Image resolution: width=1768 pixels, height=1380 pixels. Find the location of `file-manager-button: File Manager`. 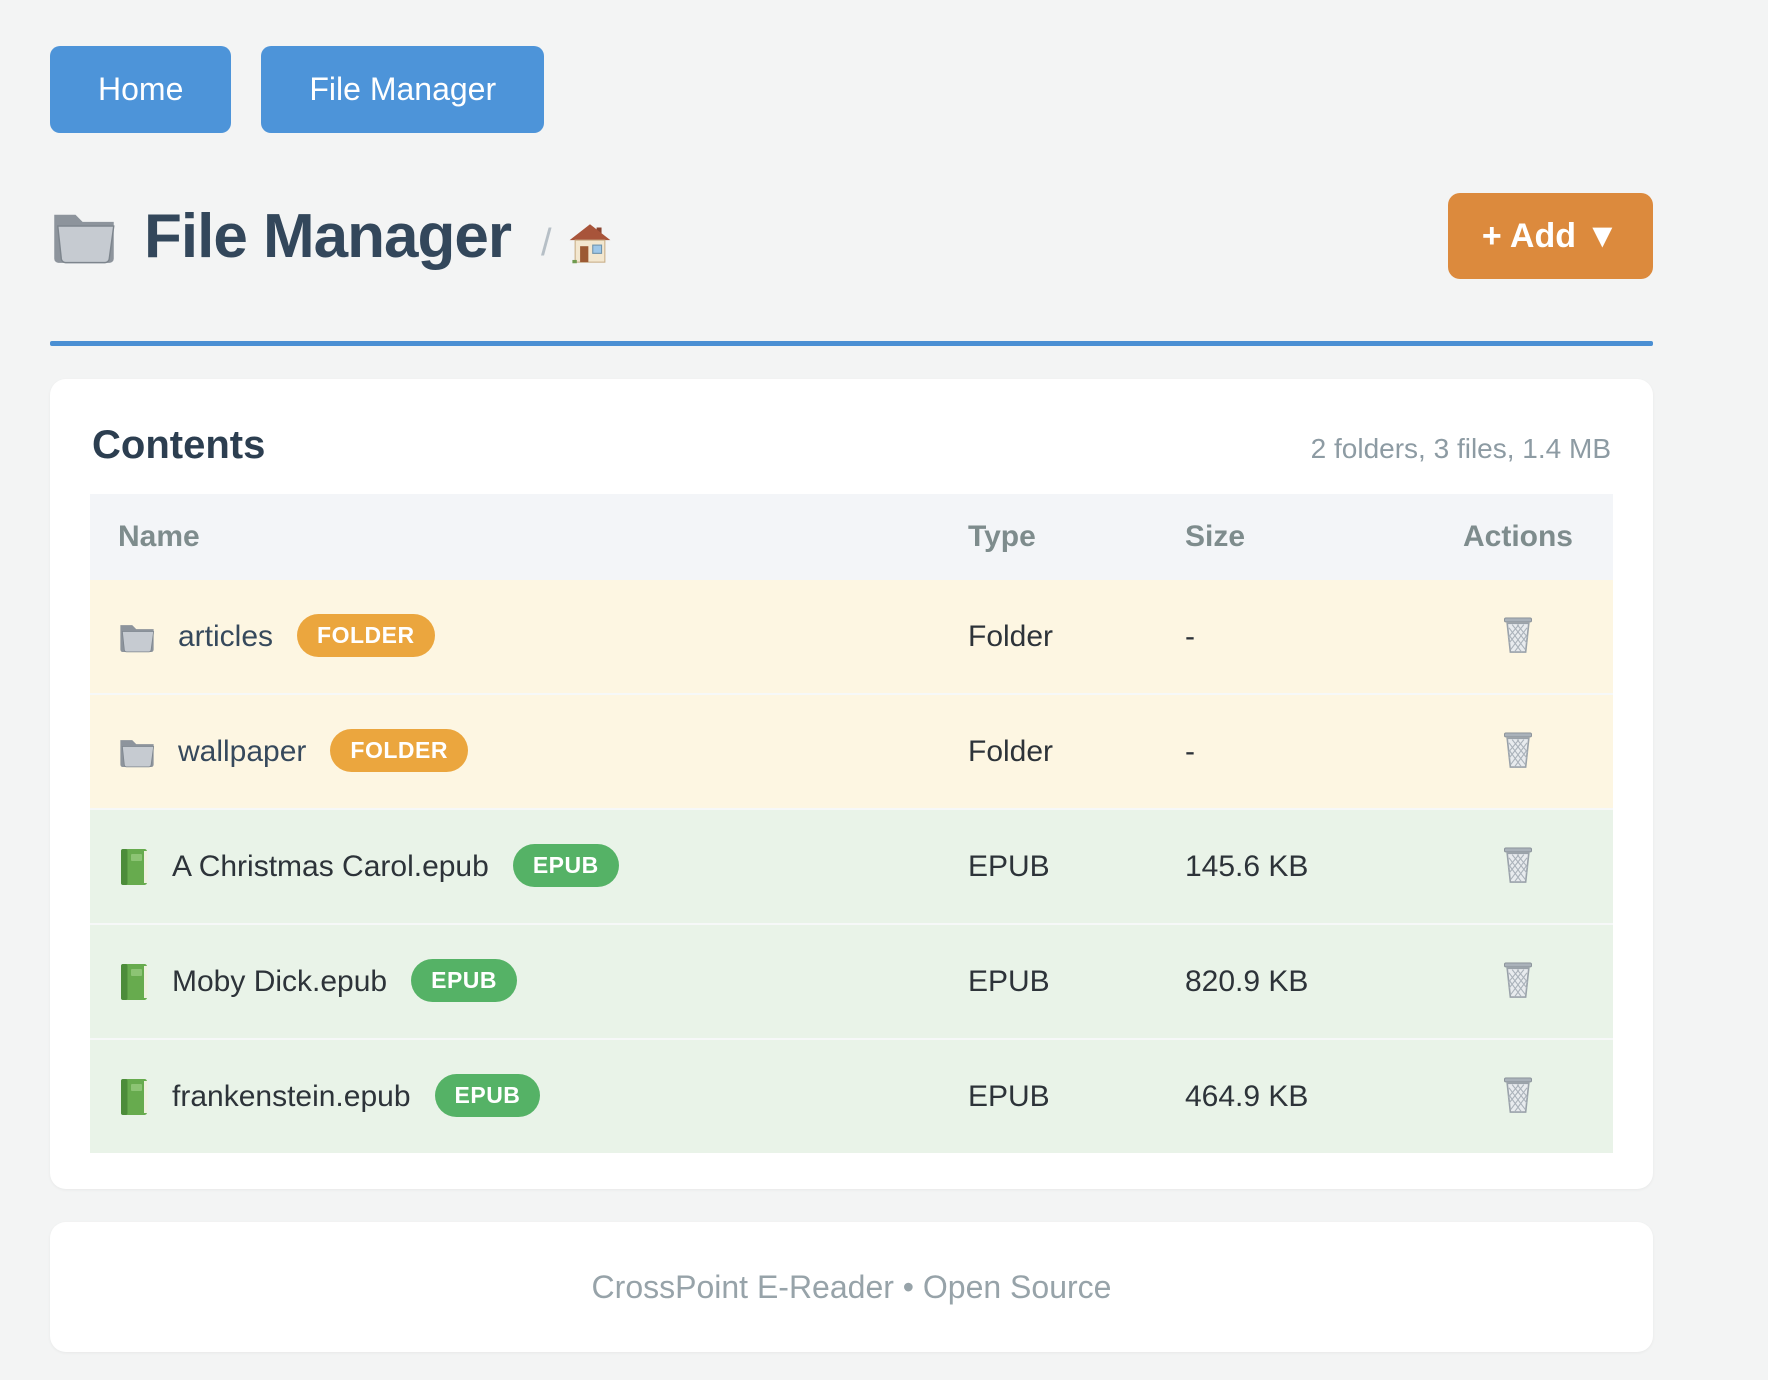

file-manager-button: File Manager is located at coordinates (403, 89).